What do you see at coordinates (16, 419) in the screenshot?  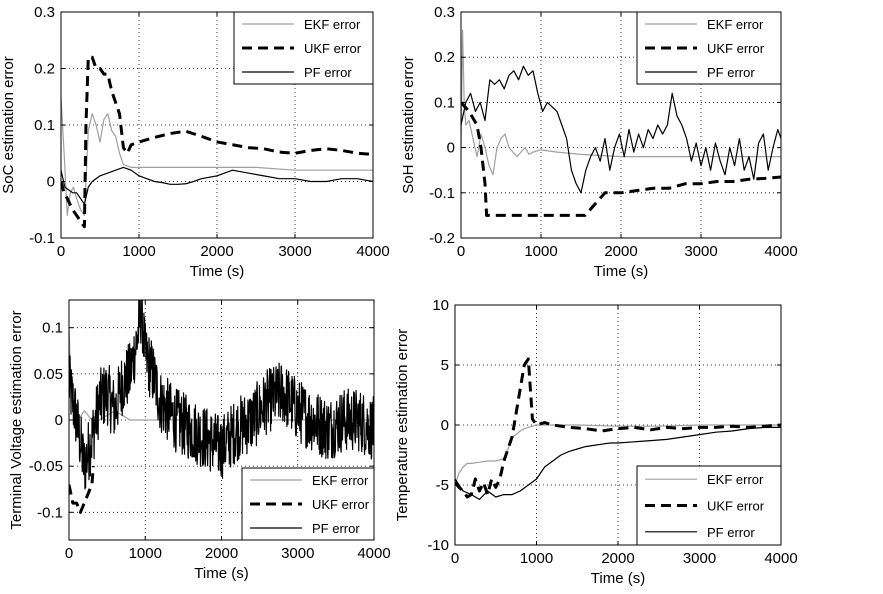 I see `y-axis-label: Terminal Voltage estimation error` at bounding box center [16, 419].